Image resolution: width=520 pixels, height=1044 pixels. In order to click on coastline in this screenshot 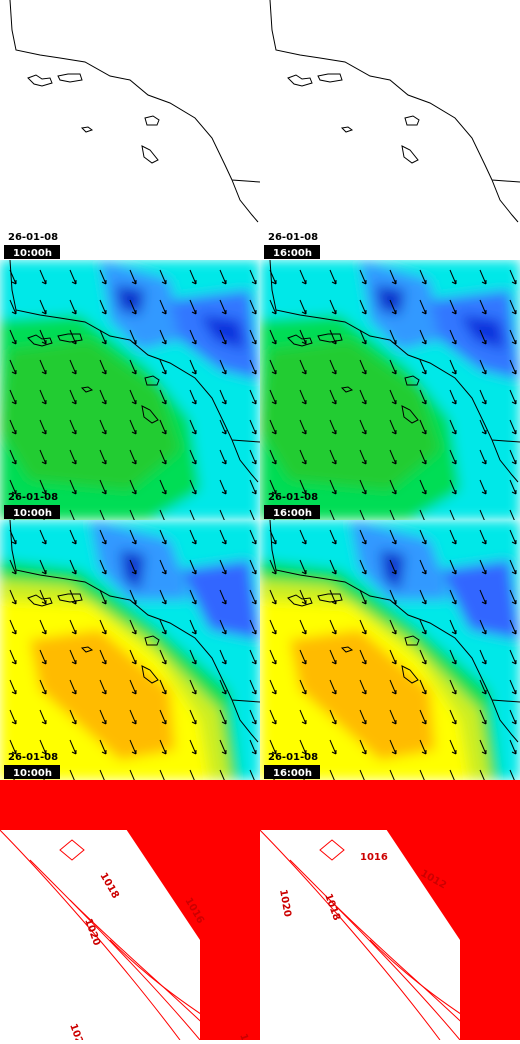, I will do `click(134, 111)`.